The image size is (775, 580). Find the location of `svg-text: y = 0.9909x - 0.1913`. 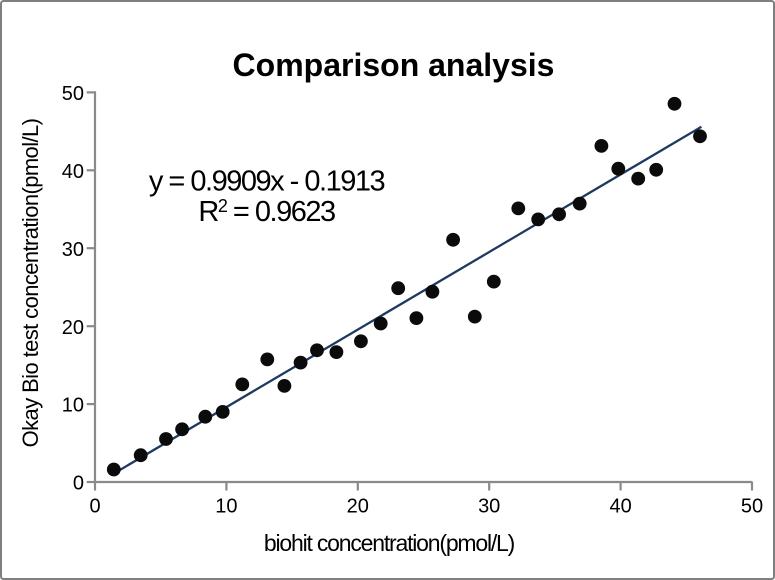

svg-text: y = 0.9909x - 0.1913 is located at coordinates (267, 182).